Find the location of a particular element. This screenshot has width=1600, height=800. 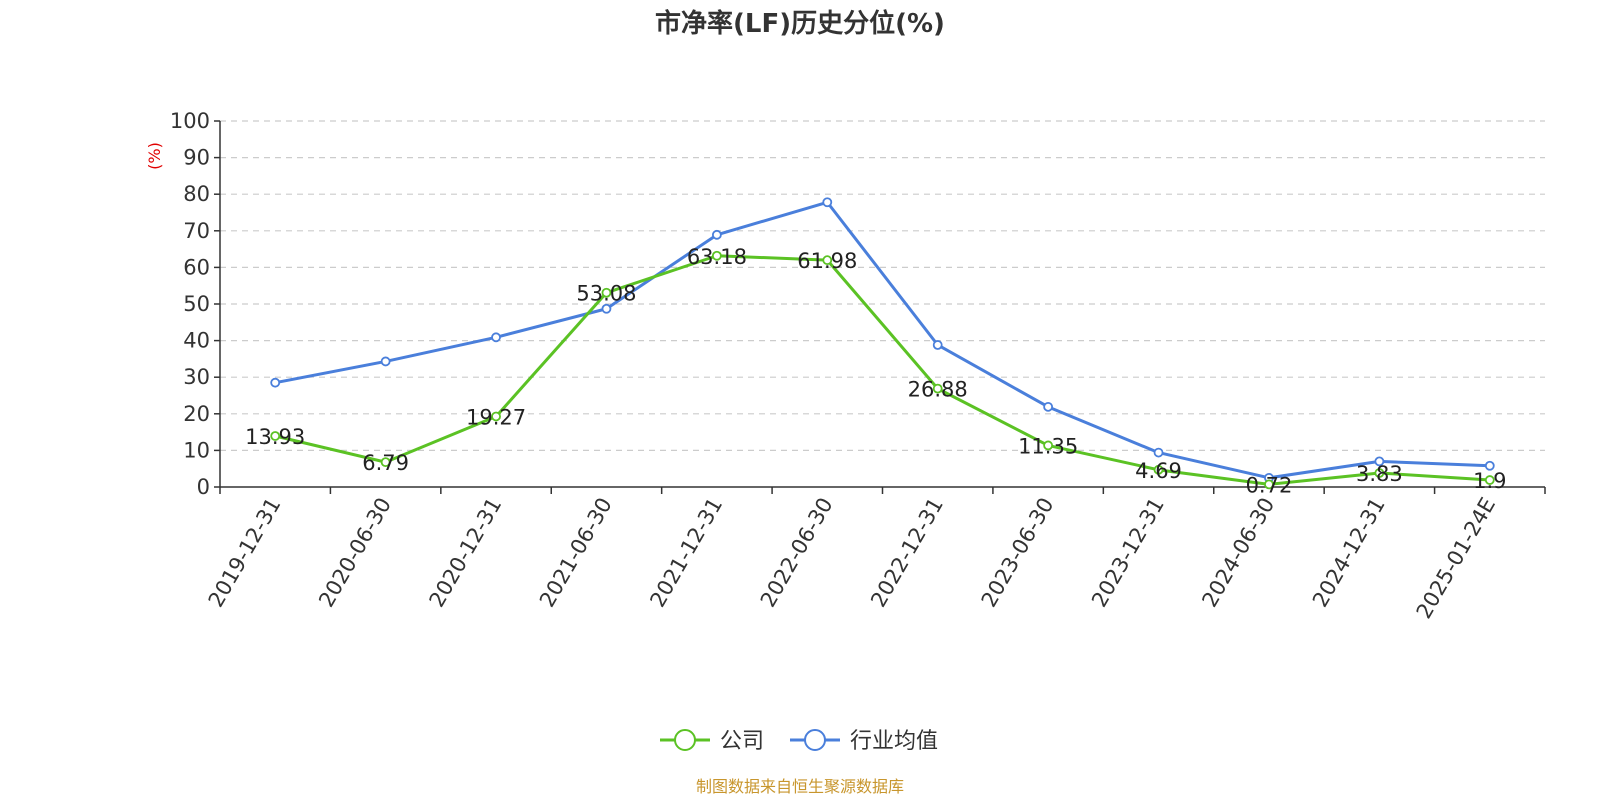

y-axis-unit-label: (%) is located at coordinates (154, 156).